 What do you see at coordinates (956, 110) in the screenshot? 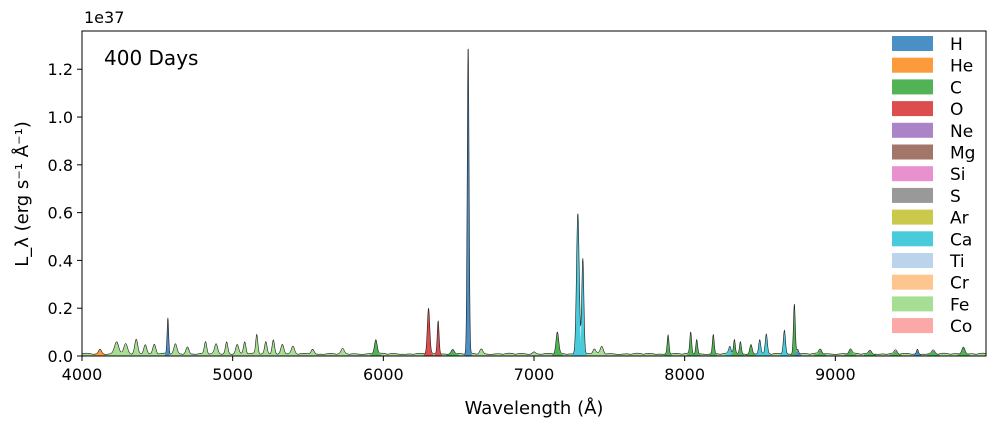
I see `legend-label-o: O` at bounding box center [956, 110].